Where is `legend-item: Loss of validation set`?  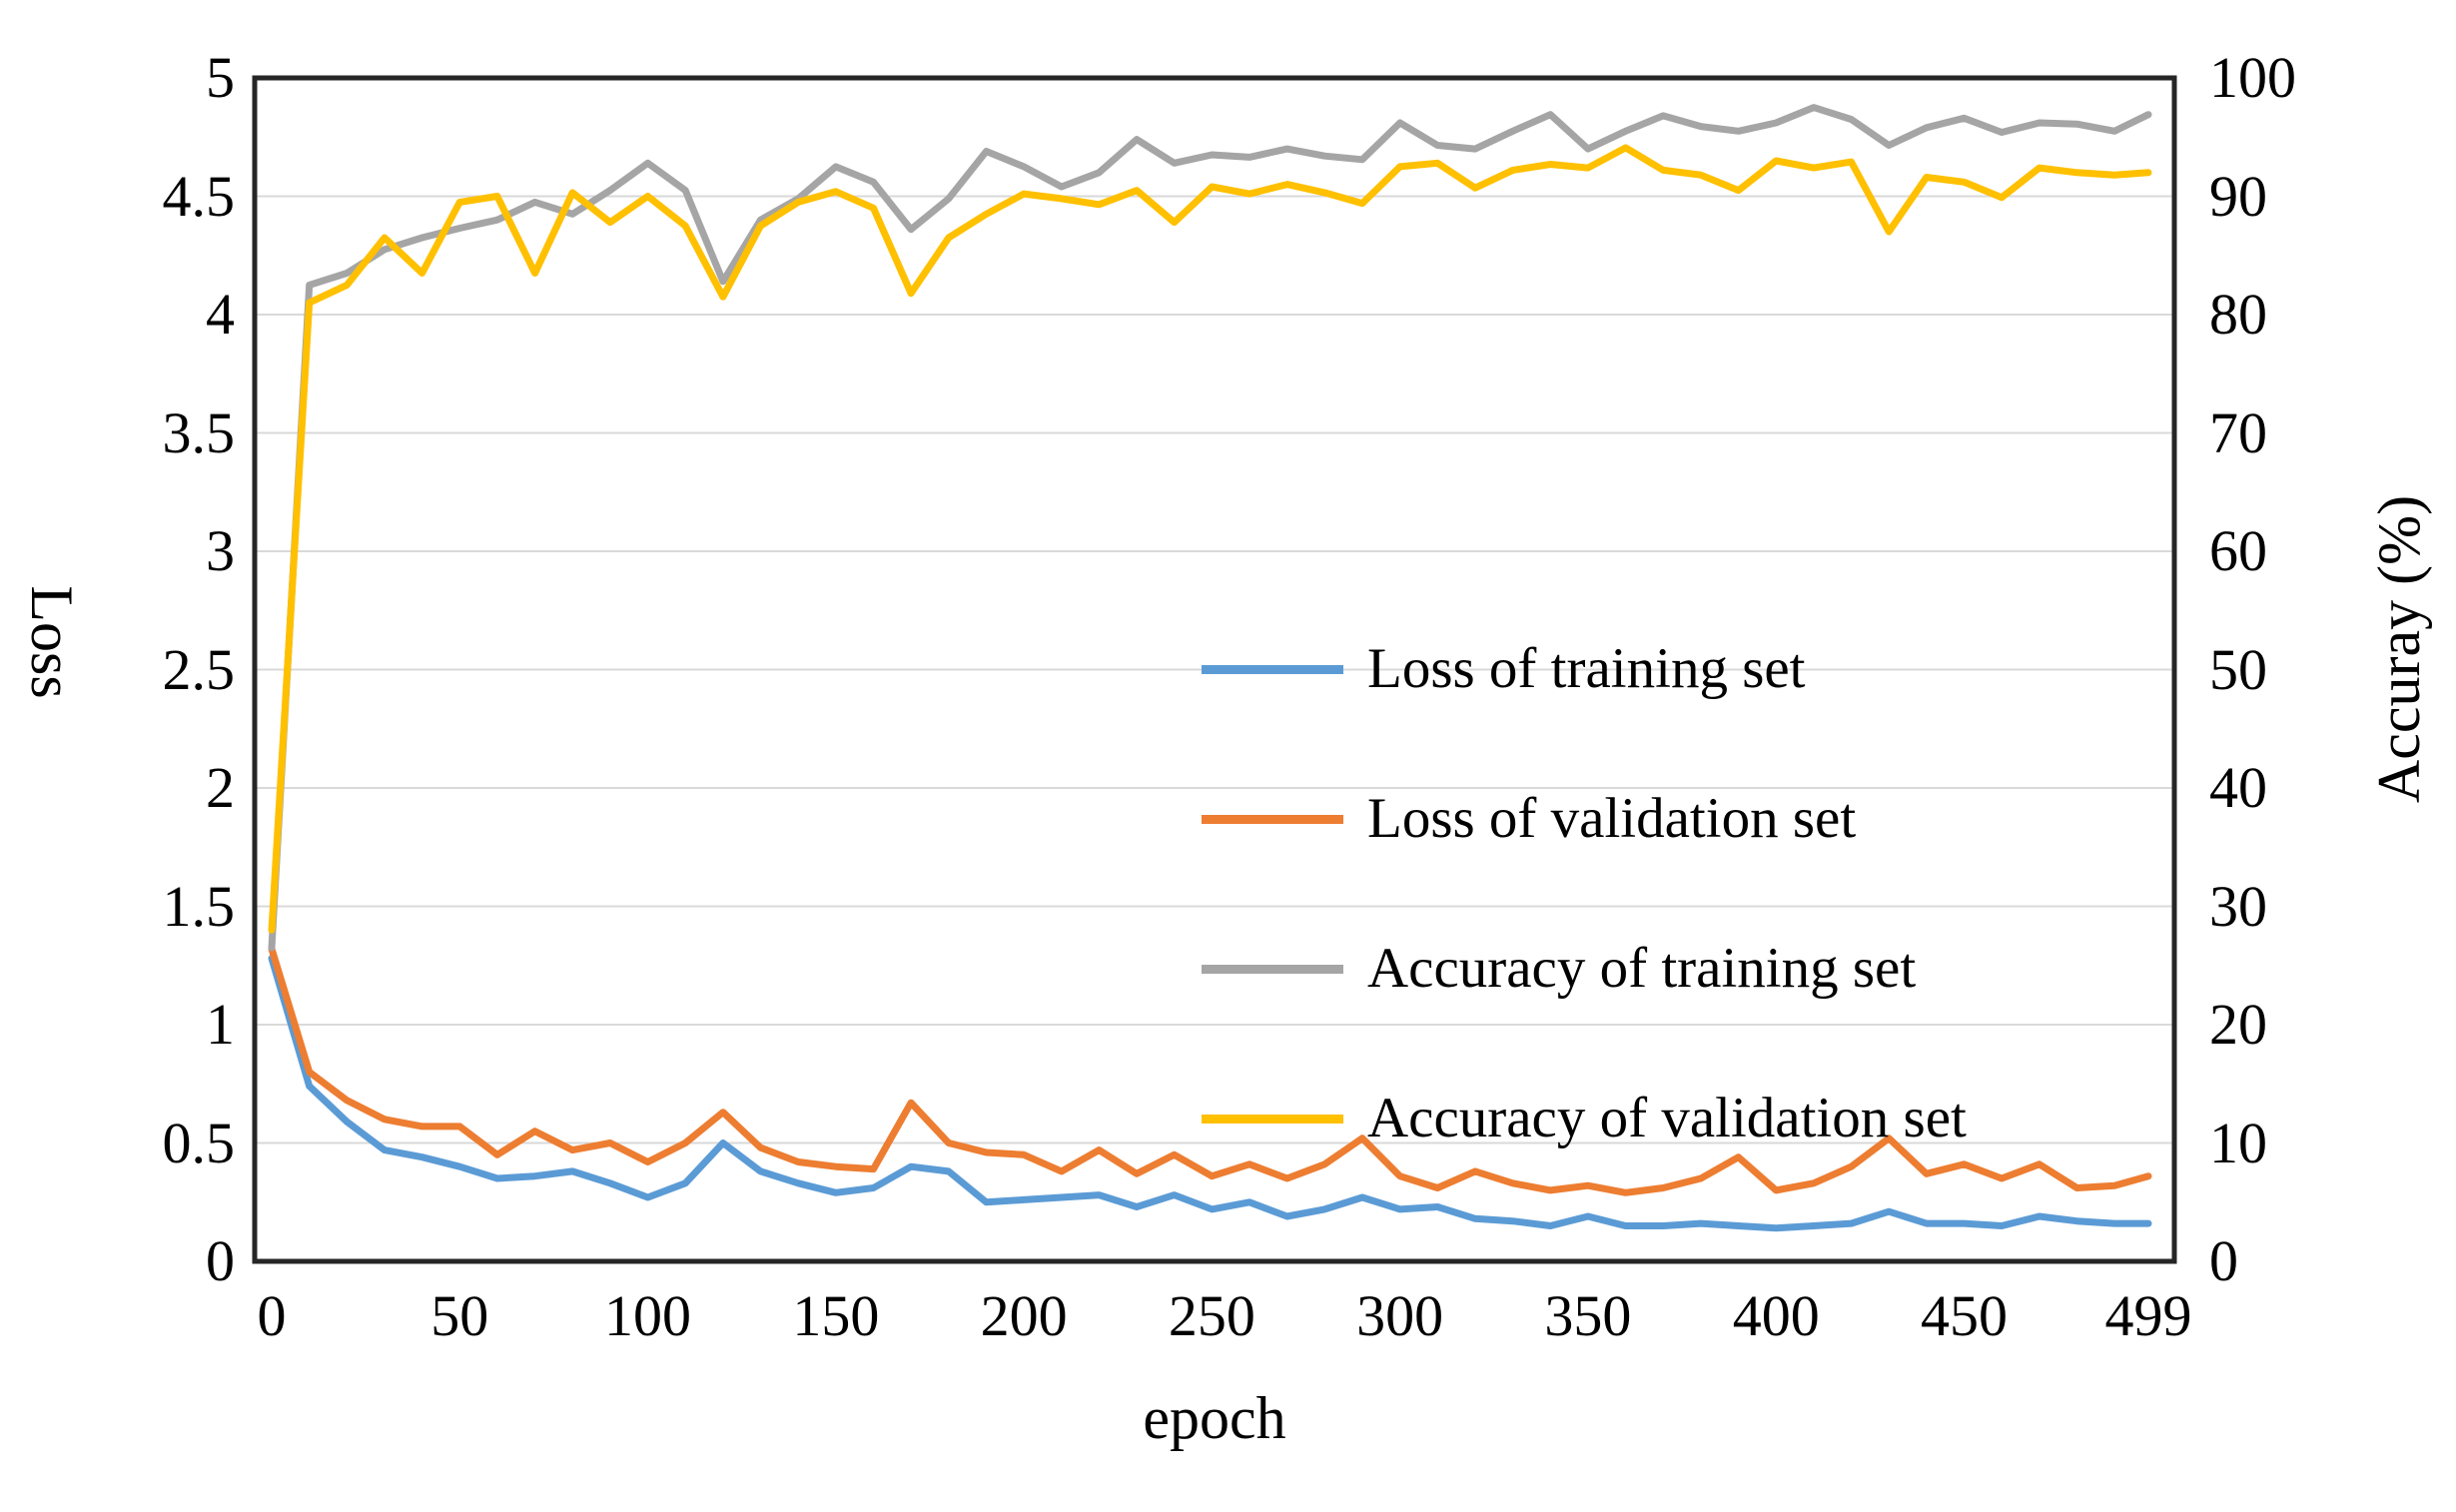
legend-item: Loss of validation set is located at coordinates (1529, 819).